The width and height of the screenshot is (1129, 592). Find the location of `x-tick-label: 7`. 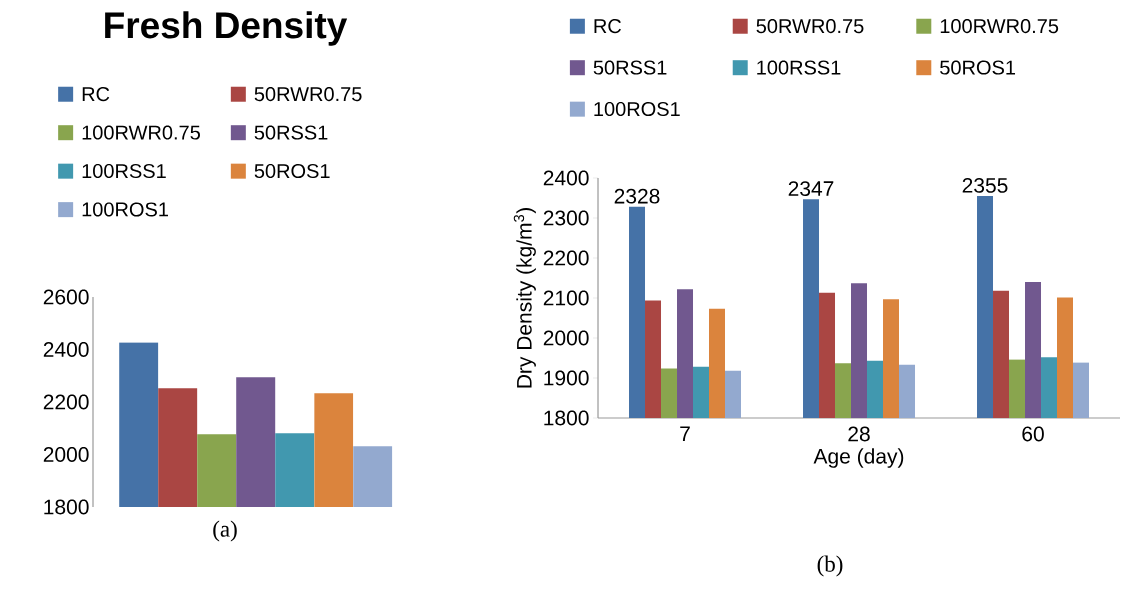

x-tick-label: 7 is located at coordinates (685, 433).